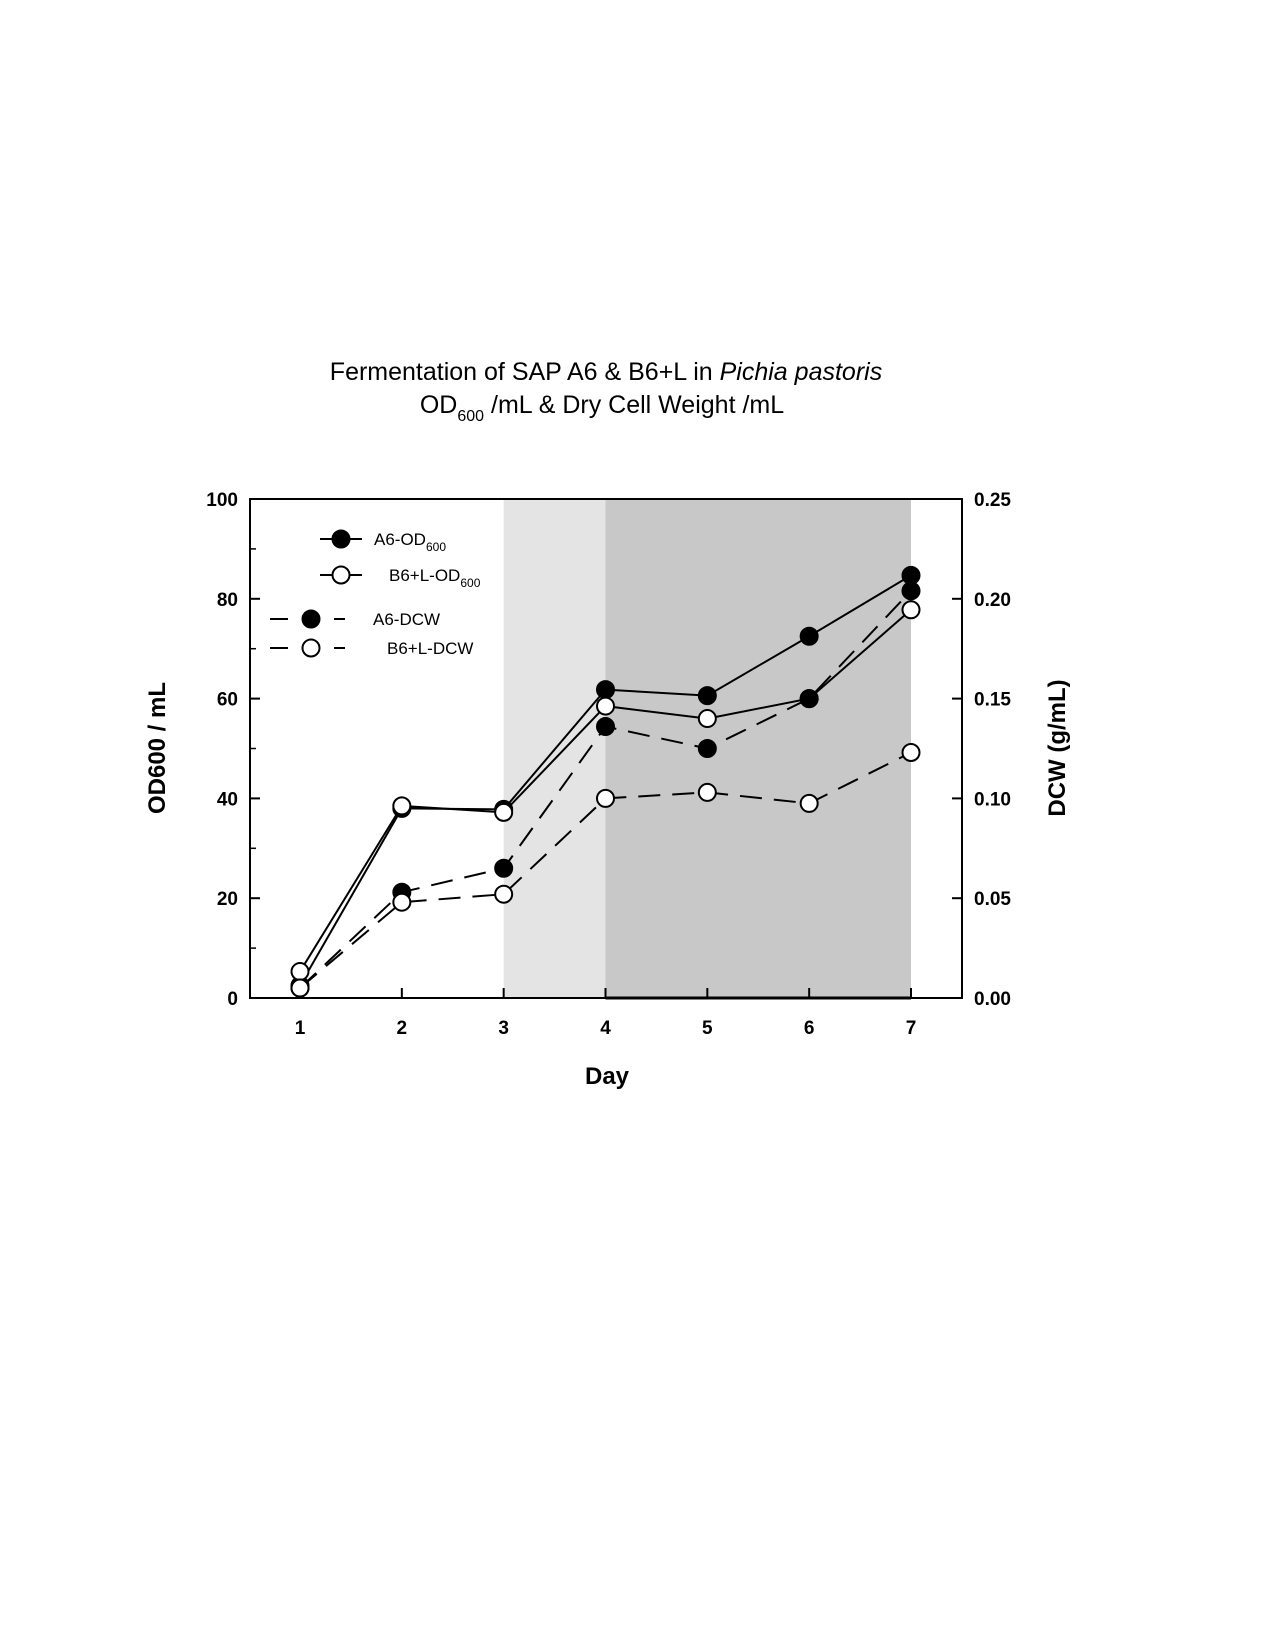  What do you see at coordinates (222, 500) in the screenshot?
I see `y-tick-label: 100` at bounding box center [222, 500].